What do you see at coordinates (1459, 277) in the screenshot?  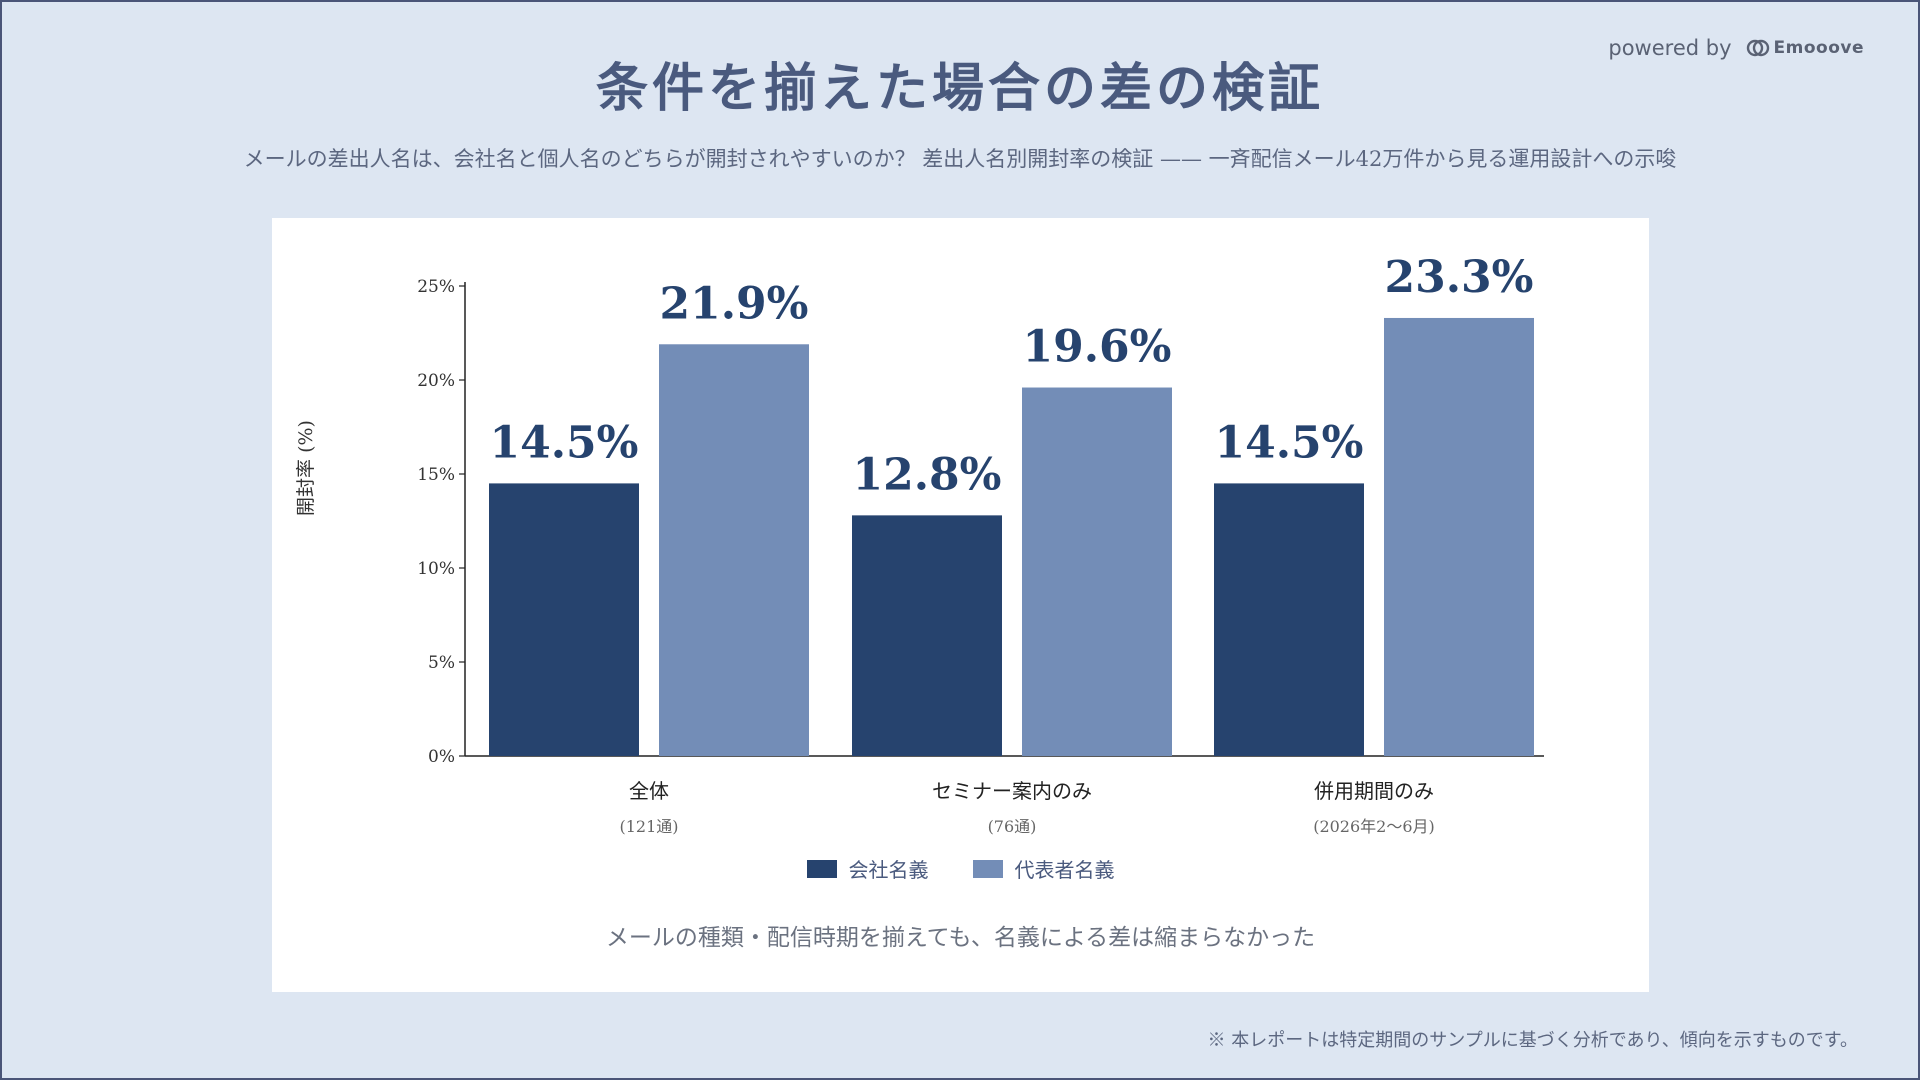 I see `bar-value-label: 23.3%` at bounding box center [1459, 277].